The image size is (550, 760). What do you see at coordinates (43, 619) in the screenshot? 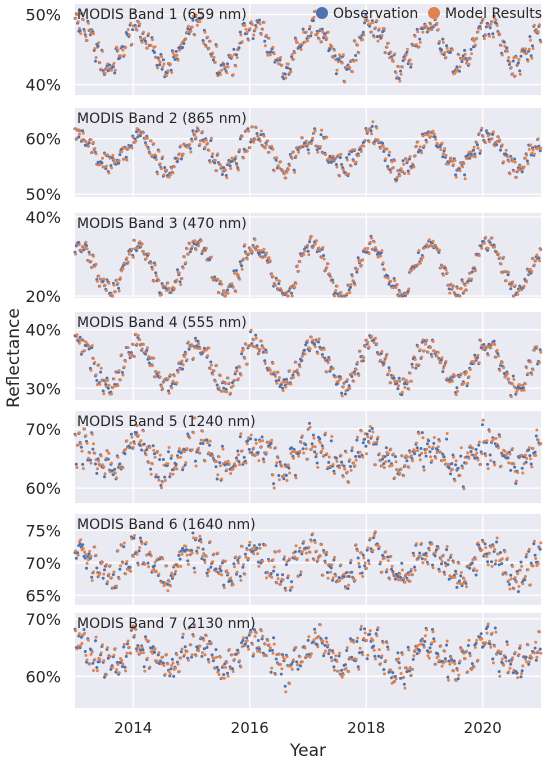
I see `y-tick-label: 70%` at bounding box center [43, 619].